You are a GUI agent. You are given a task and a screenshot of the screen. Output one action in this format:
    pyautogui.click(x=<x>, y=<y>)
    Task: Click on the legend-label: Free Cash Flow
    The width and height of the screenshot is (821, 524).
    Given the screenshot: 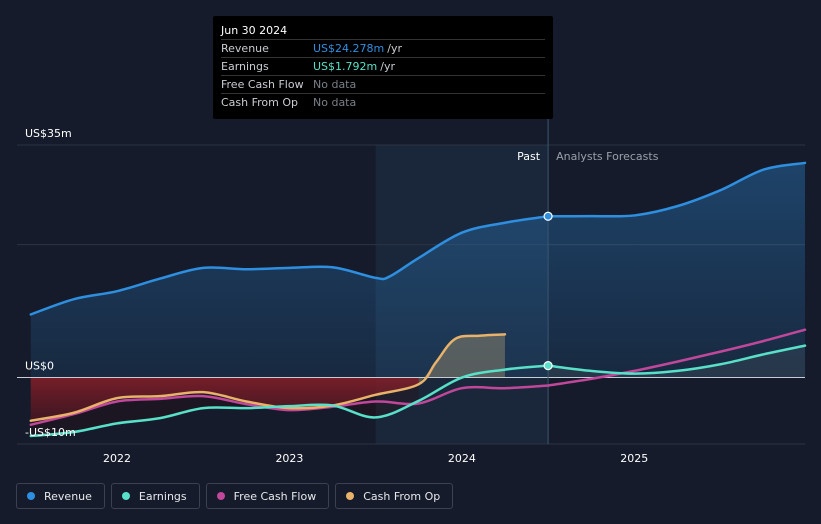 What is the action you would take?
    pyautogui.click(x=275, y=496)
    